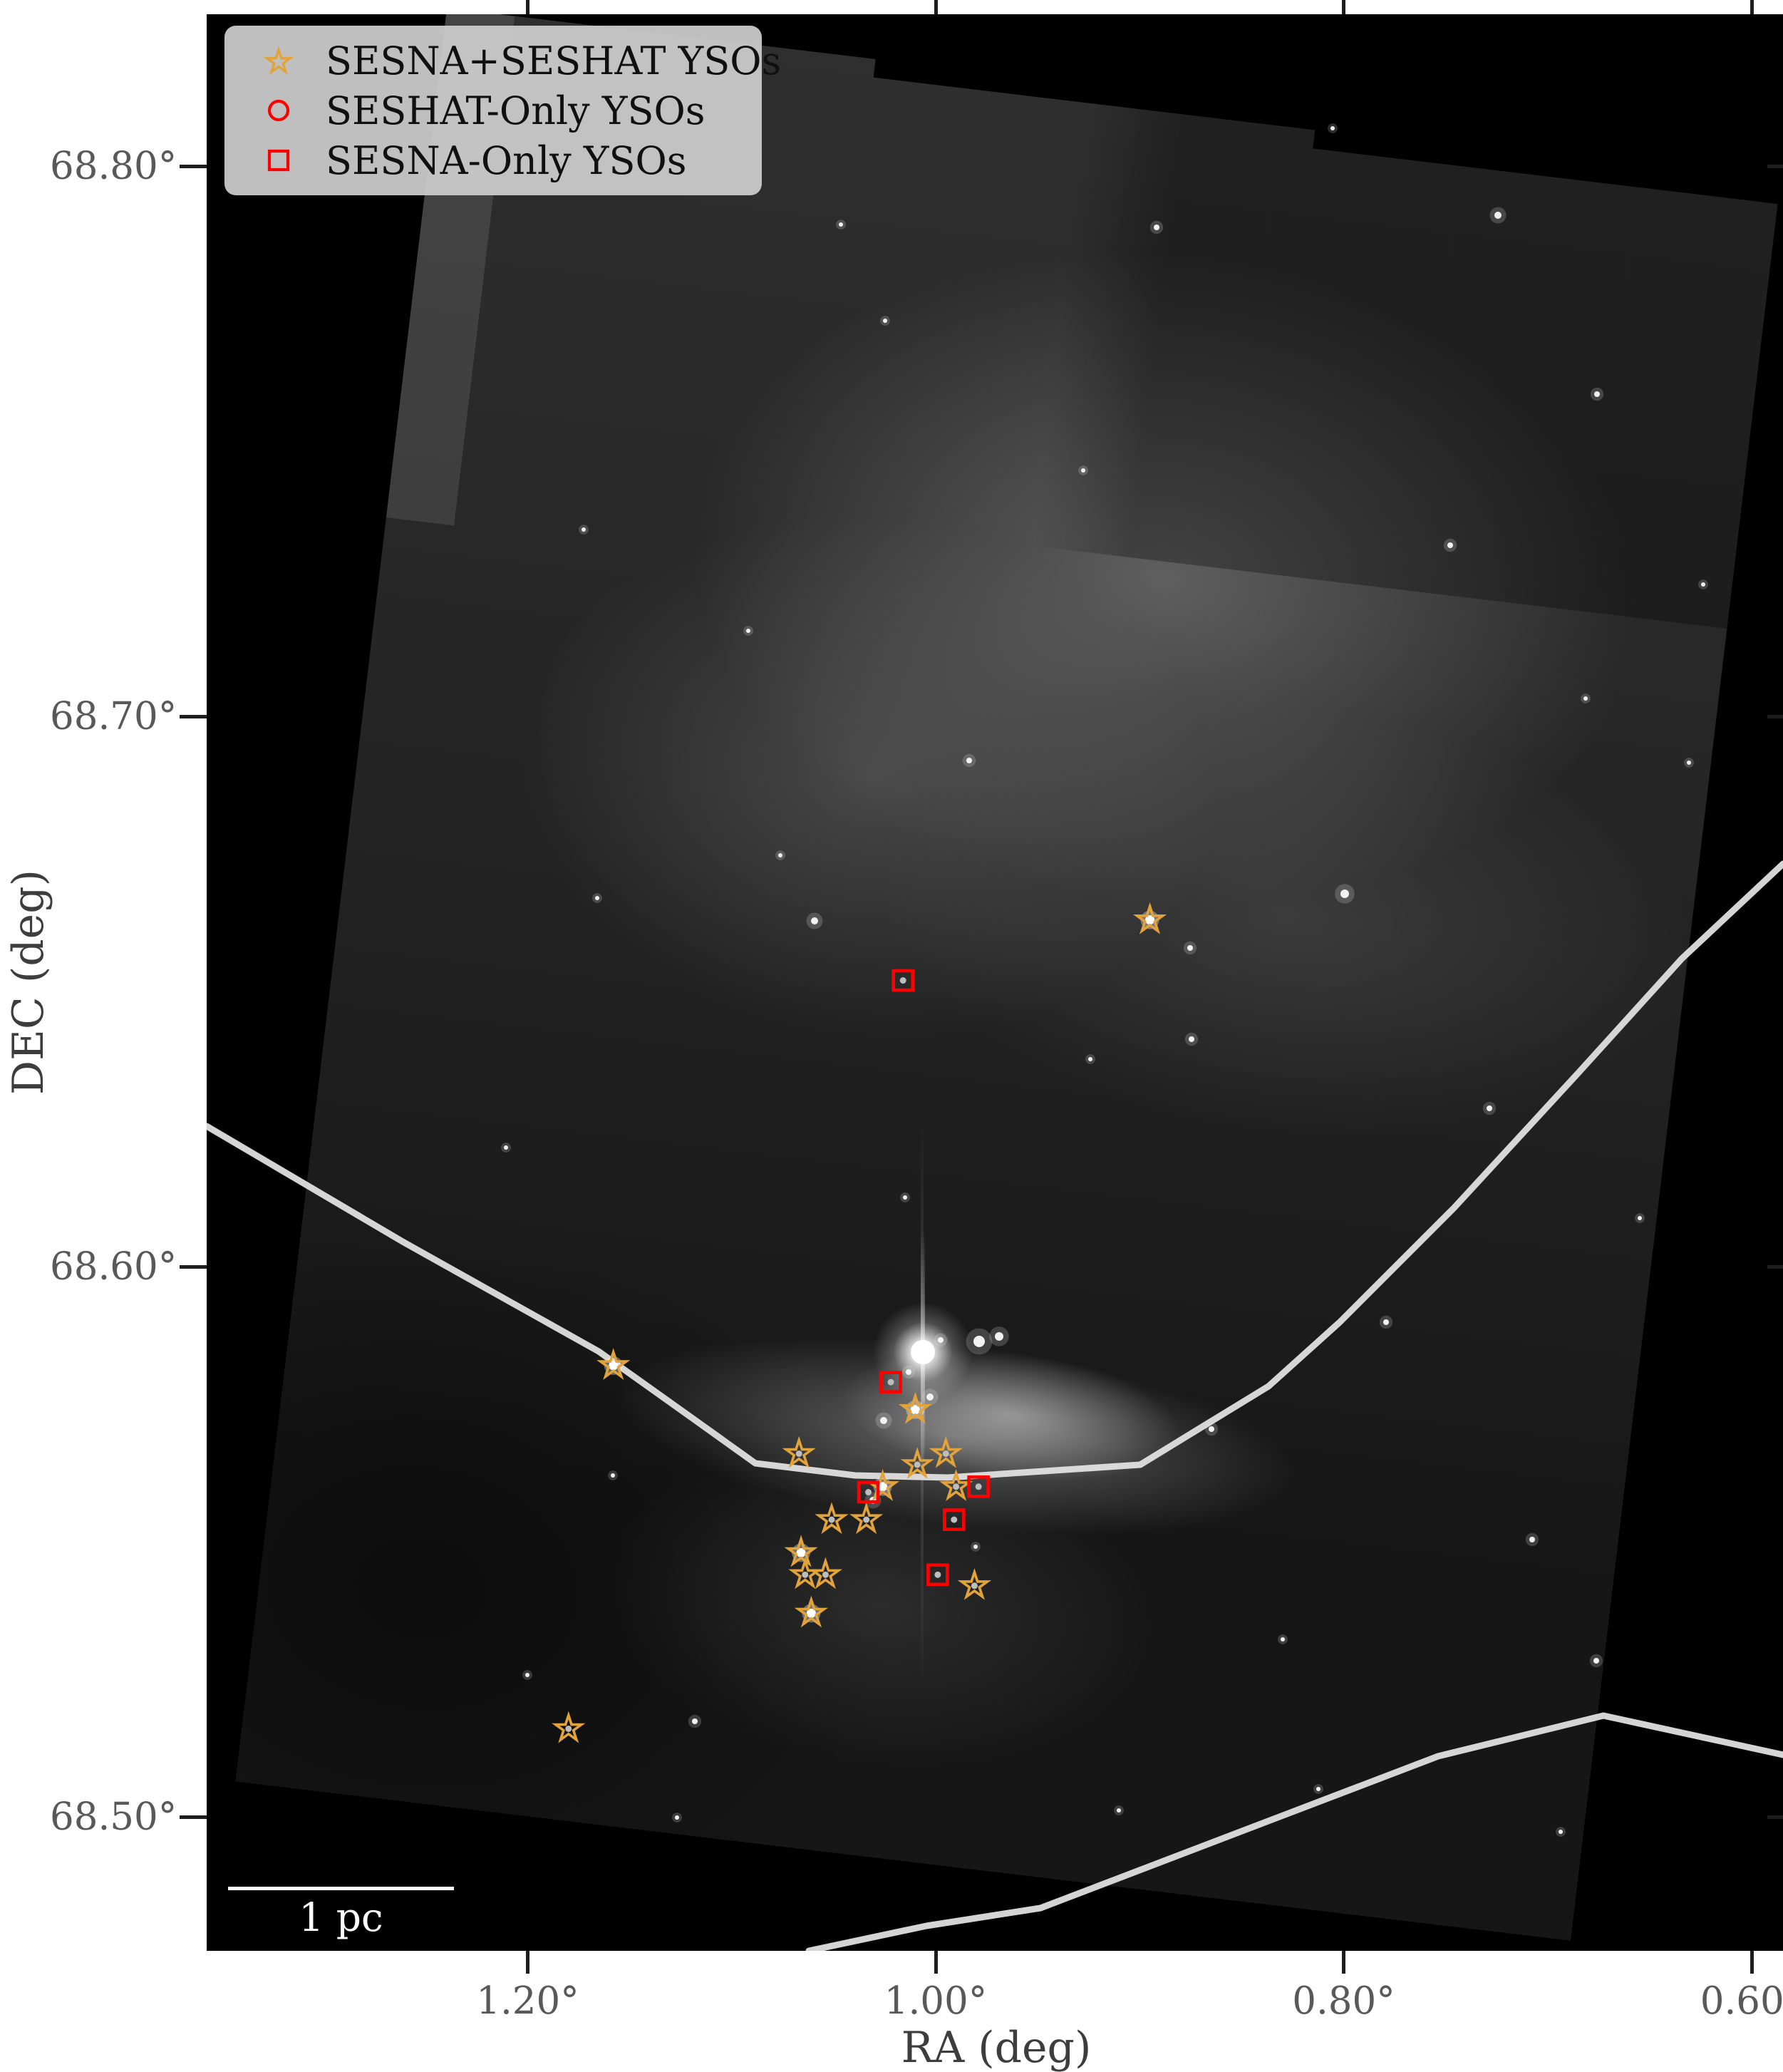 The height and width of the screenshot is (2072, 1783). Describe the element at coordinates (1343, 7) in the screenshot. I see `x-tick-top` at that location.